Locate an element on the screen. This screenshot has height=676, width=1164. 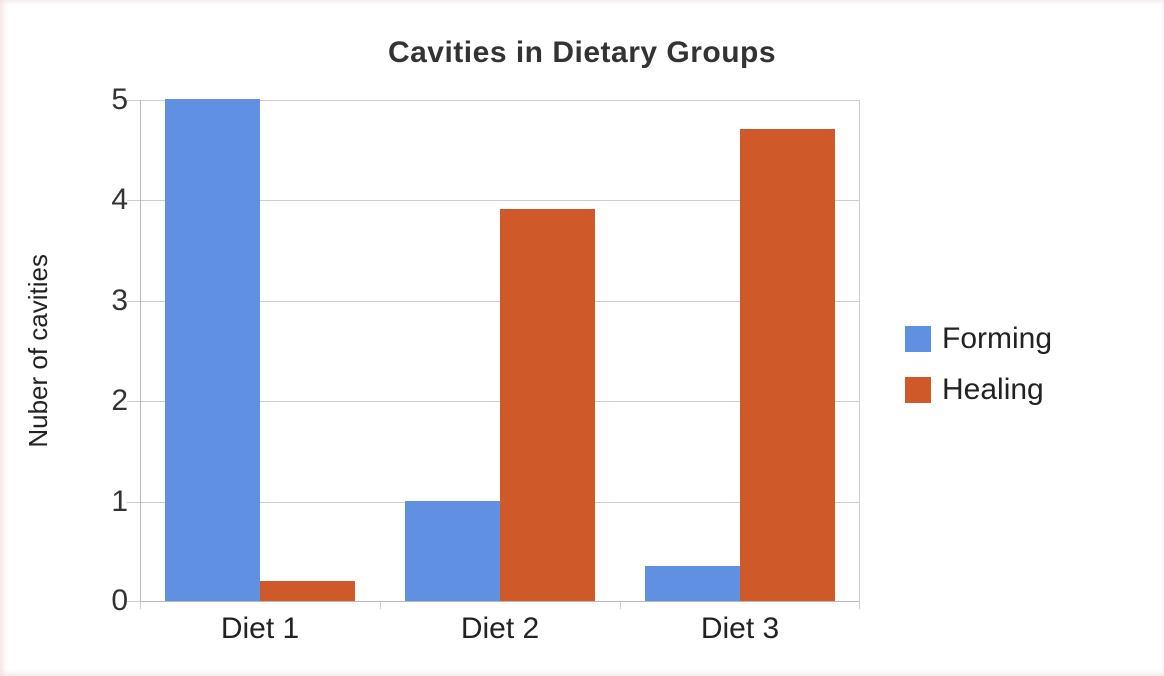
y-axis-title: Nuber of cavities is located at coordinates (38, 351).